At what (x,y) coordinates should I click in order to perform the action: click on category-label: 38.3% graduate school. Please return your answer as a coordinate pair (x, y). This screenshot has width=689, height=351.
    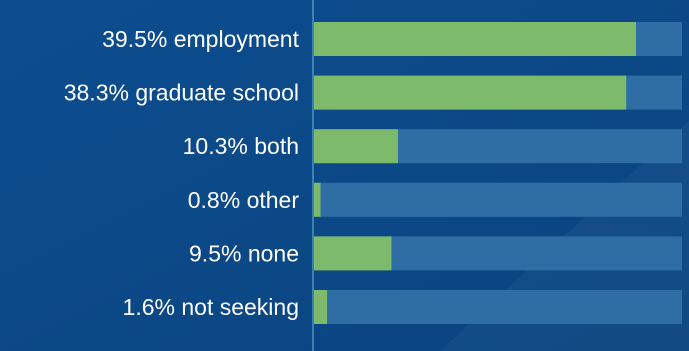
    Looking at the image, I should click on (181, 93).